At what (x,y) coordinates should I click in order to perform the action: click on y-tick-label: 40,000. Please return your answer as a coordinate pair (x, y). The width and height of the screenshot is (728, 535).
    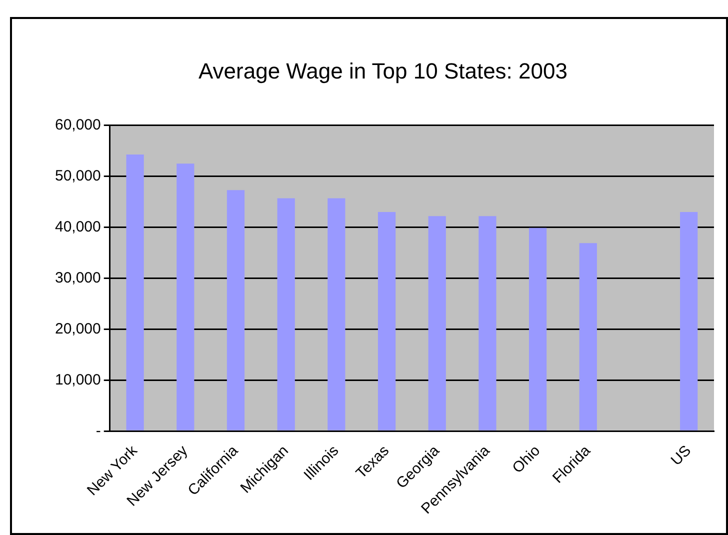
    Looking at the image, I should click on (77, 227).